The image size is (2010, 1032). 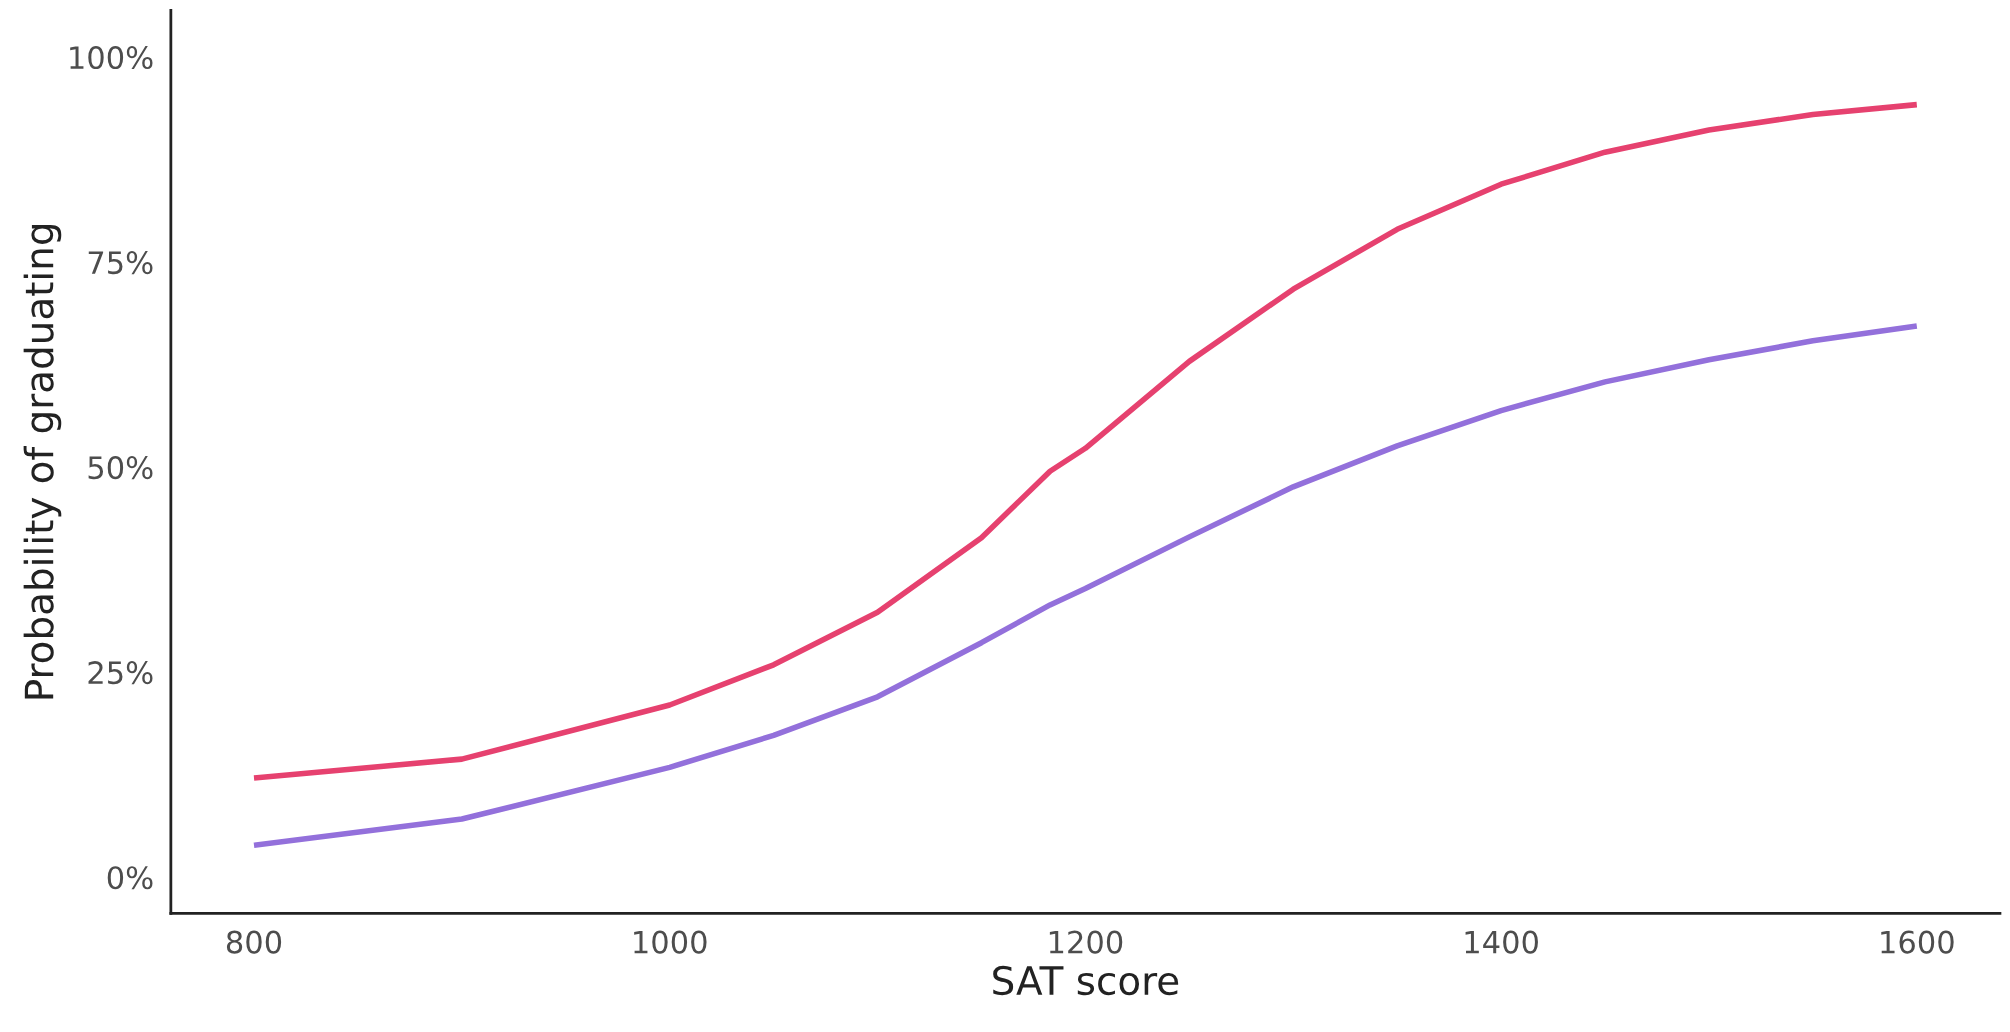 I want to click on x-axis-title: SAT score, so click(x=1086, y=980).